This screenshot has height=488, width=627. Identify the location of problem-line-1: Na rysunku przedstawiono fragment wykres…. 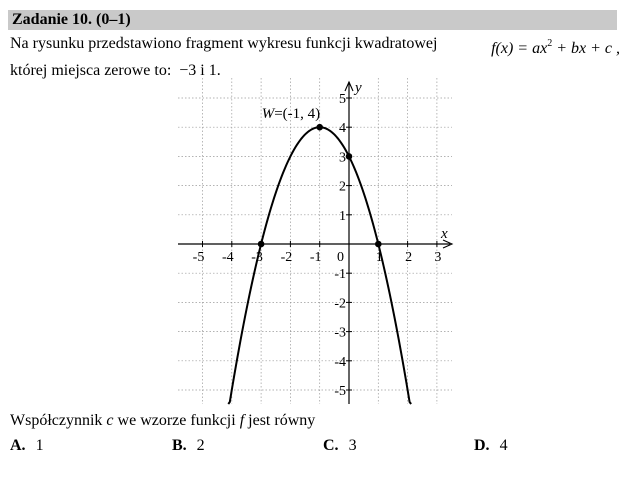
(315, 46).